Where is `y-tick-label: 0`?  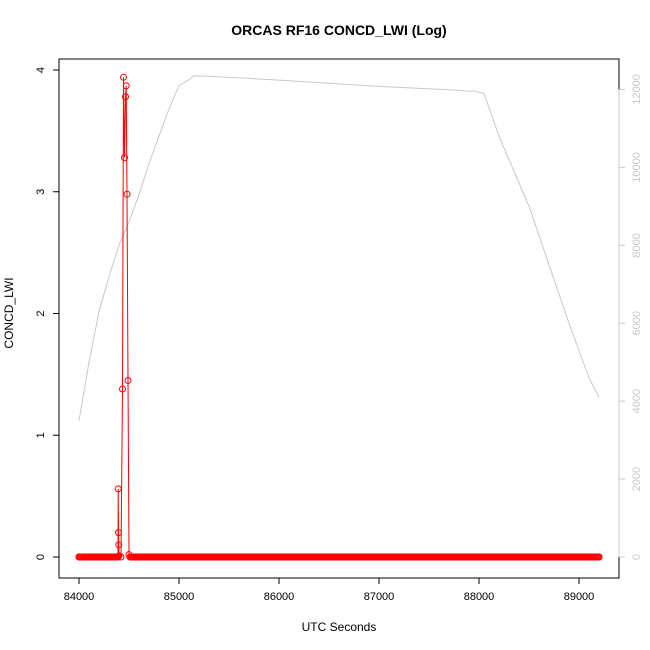
y-tick-label: 0 is located at coordinates (41, 557).